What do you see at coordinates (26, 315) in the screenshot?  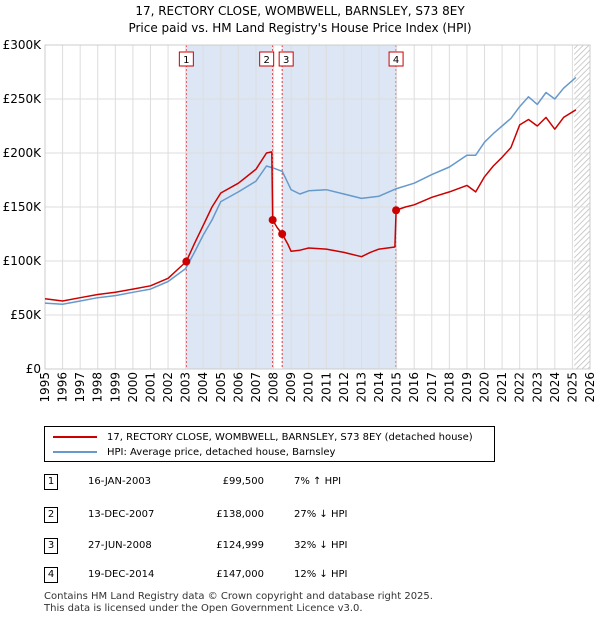 I see `y-tick-label: £50K` at bounding box center [26, 315].